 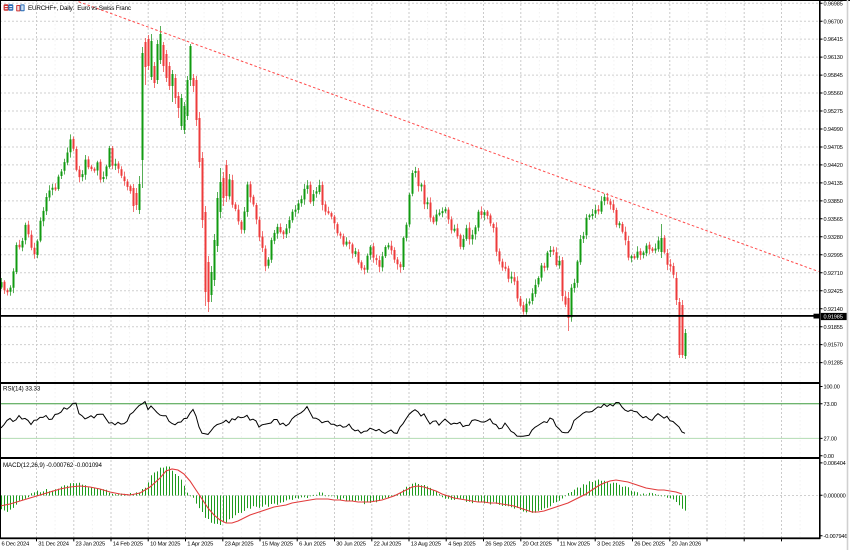 What do you see at coordinates (833, 58) in the screenshot?
I see `svg-text: 0.96130` at bounding box center [833, 58].